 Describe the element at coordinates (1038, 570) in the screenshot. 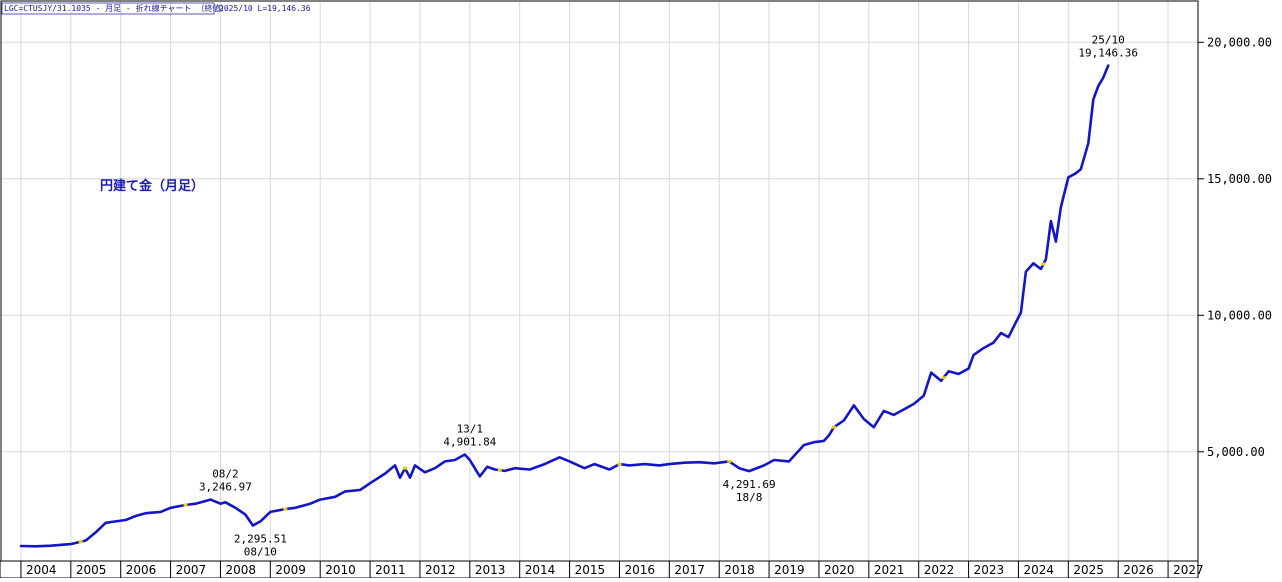

I see `x-tick-label: 2024` at that location.